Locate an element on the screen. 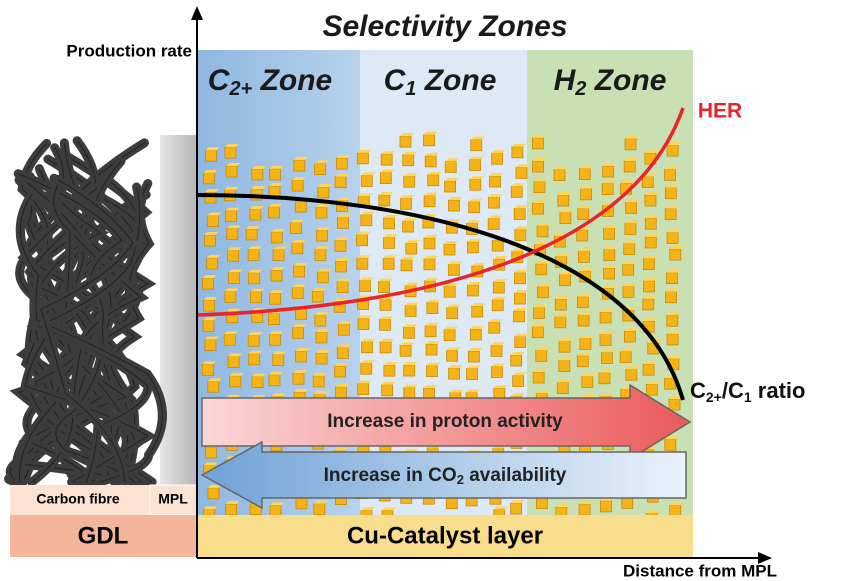 The width and height of the screenshot is (843, 581). ratio-label: C2+/C1 ratio is located at coordinates (747, 391).